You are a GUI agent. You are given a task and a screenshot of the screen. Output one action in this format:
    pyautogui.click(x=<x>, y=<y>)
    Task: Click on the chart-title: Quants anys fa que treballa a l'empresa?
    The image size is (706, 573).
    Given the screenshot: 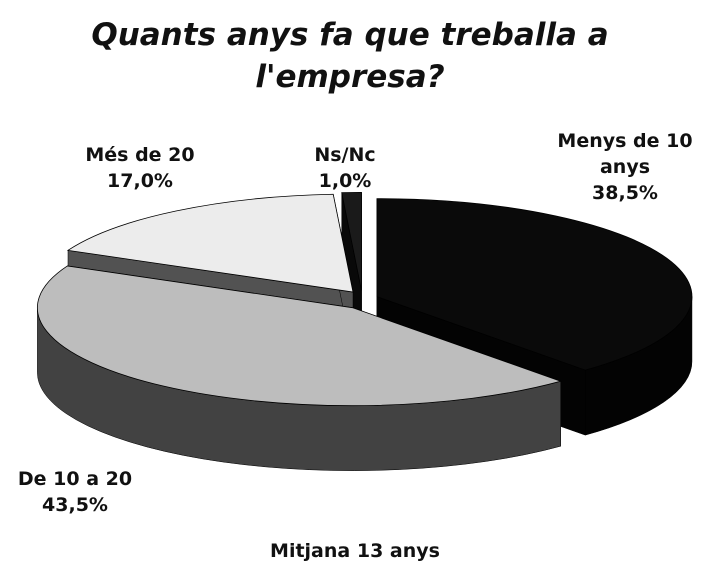 What is the action you would take?
    pyautogui.click(x=350, y=56)
    